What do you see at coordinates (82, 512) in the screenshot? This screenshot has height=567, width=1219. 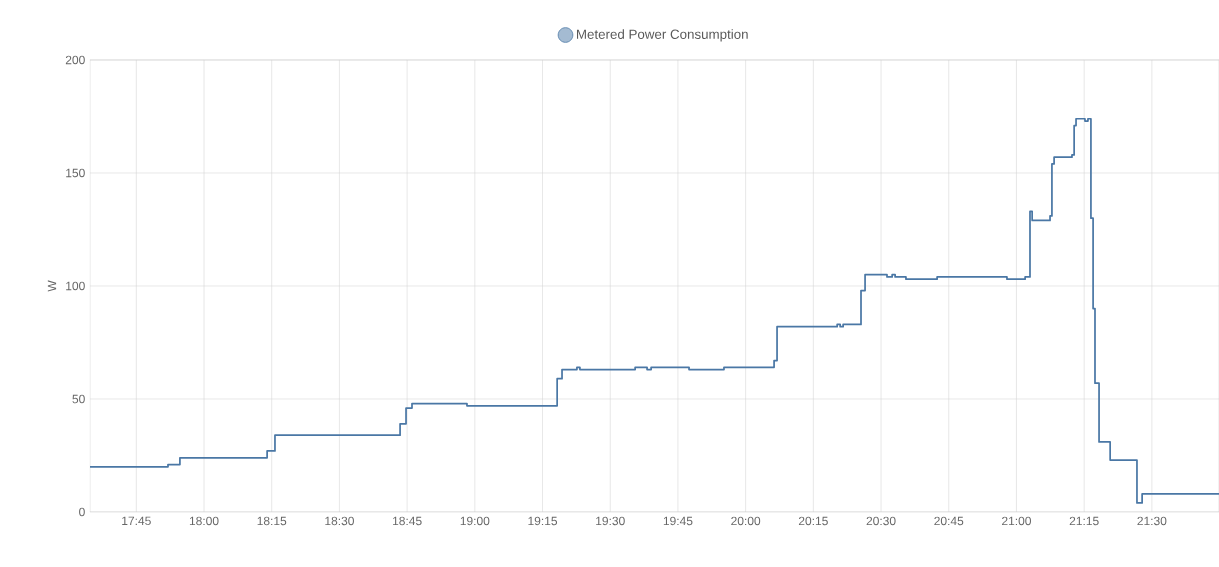 I see `y-tick-label: 0` at bounding box center [82, 512].